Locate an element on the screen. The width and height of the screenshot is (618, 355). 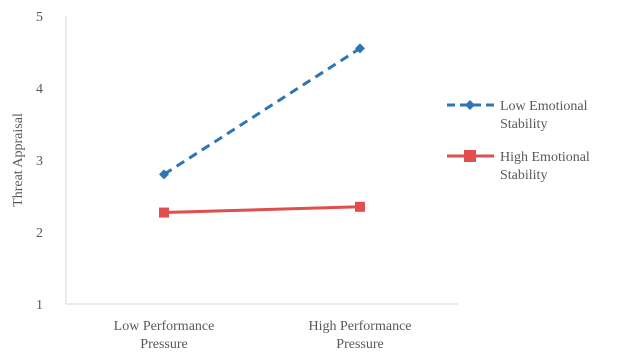
legend-label: Low Emotional Stability is located at coordinates (544, 115).